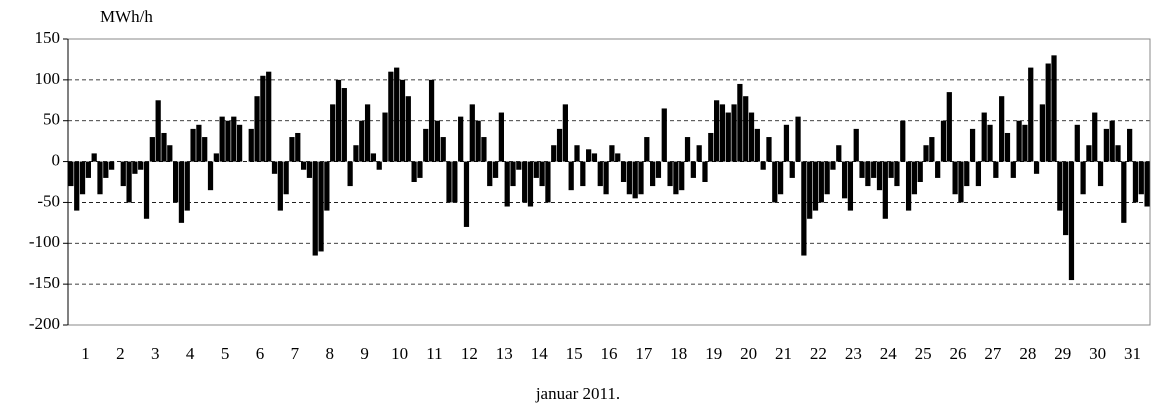  Describe the element at coordinates (1097, 353) in the screenshot. I see `x-tick-label: 30` at that location.